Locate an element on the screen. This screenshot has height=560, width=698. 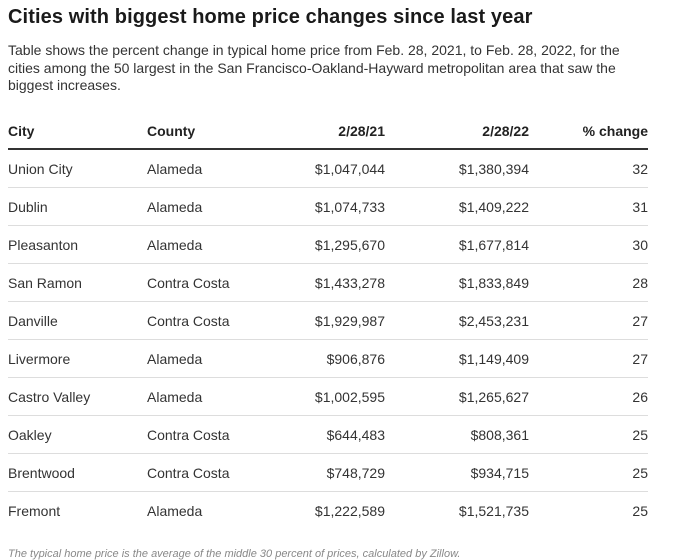
table-row: Oakley Contra Costa $644,483 $808,361 25 is located at coordinates (328, 434).